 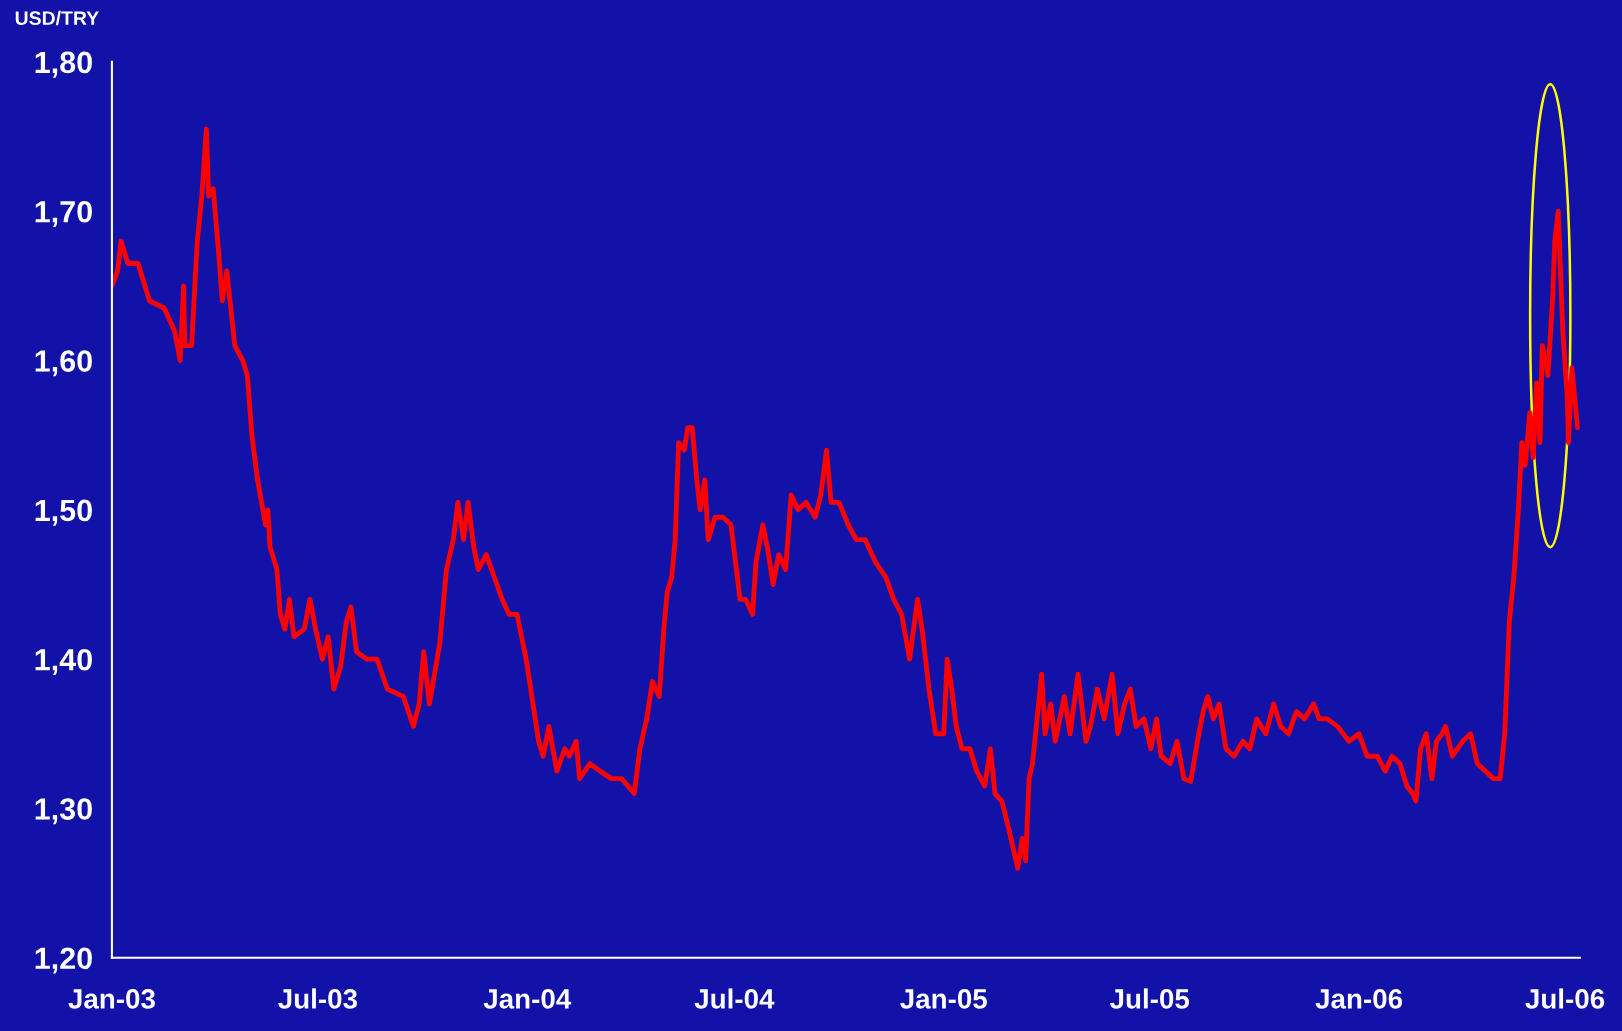 What do you see at coordinates (63, 960) in the screenshot?
I see `y-tick-label: 1,20` at bounding box center [63, 960].